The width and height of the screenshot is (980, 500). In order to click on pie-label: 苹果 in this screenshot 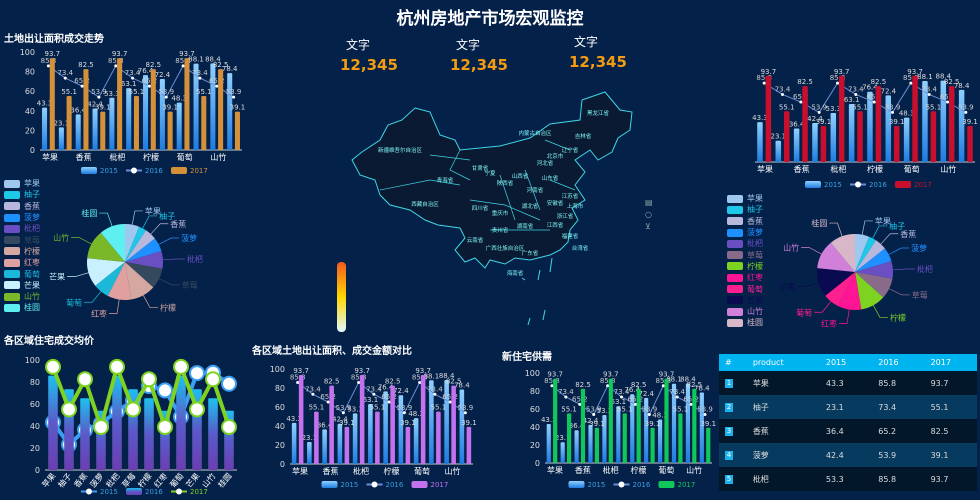, I will do `click(153, 211)`.